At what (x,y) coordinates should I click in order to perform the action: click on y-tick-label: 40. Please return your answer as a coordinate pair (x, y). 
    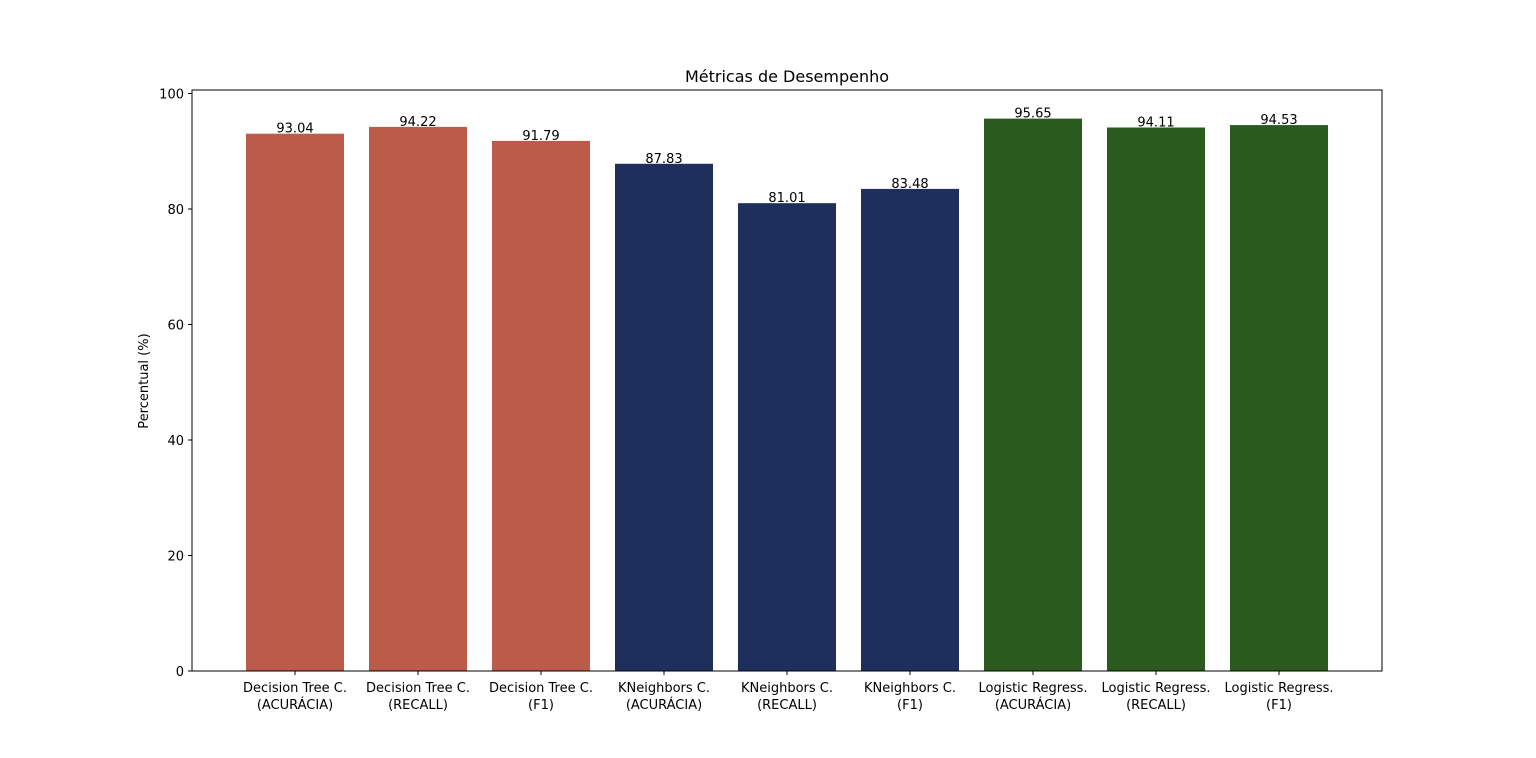
    Looking at the image, I should click on (175, 441).